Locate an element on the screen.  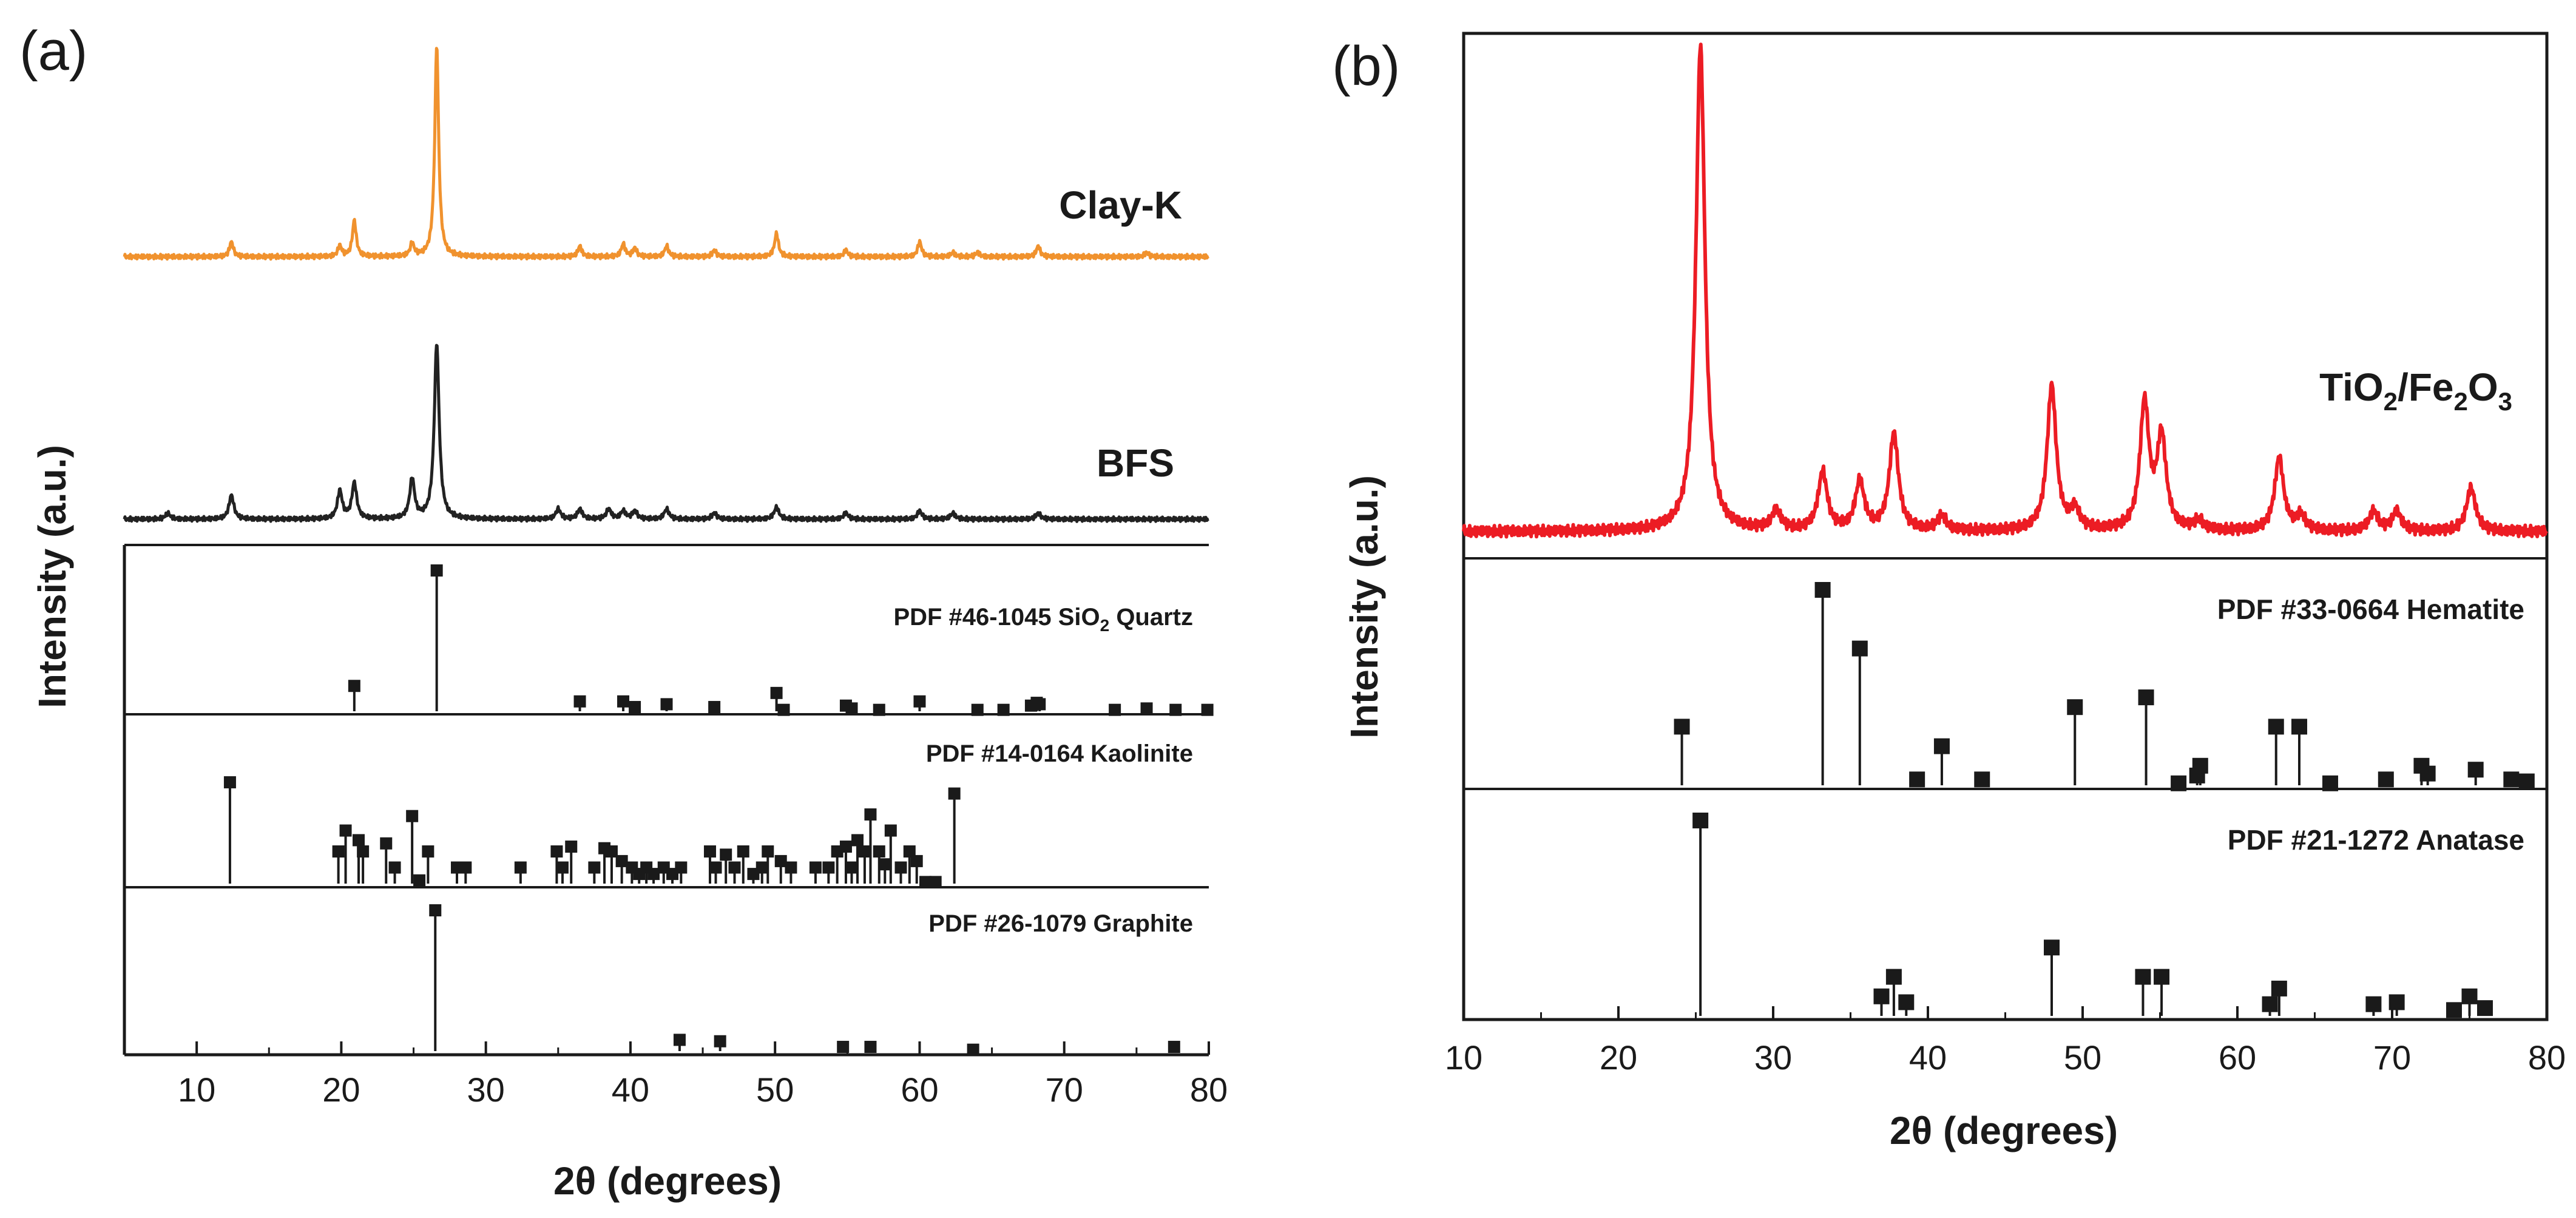
panel-b-x-ticks: 10 20 30 40 50 60 70 80 is located at coordinates (2005, 1041).